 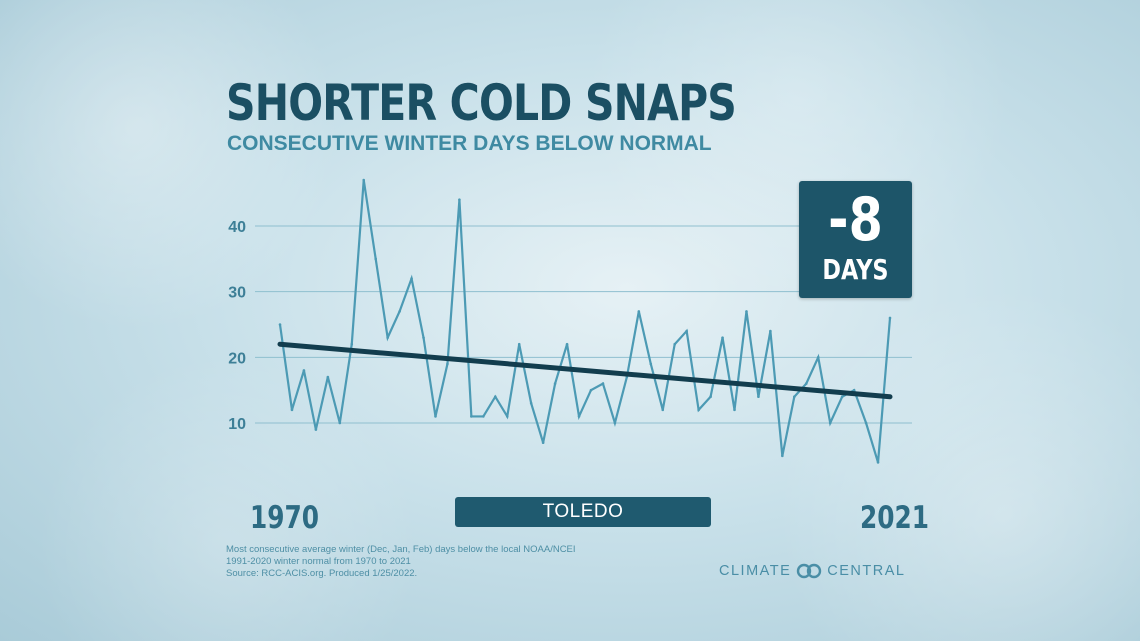 I want to click on y-tick-label: 40, so click(x=237, y=227).